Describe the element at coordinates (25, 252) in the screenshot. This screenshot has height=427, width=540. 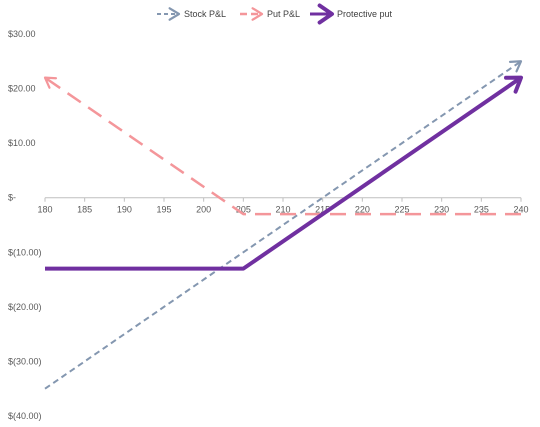
I see `y-tick-label: $(10.00)` at that location.